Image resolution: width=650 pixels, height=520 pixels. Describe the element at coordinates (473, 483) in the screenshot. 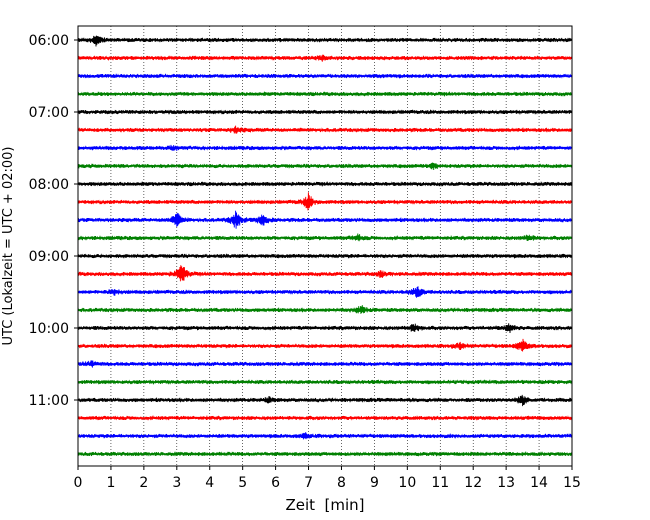

I see `x-tick-label: 12` at that location.